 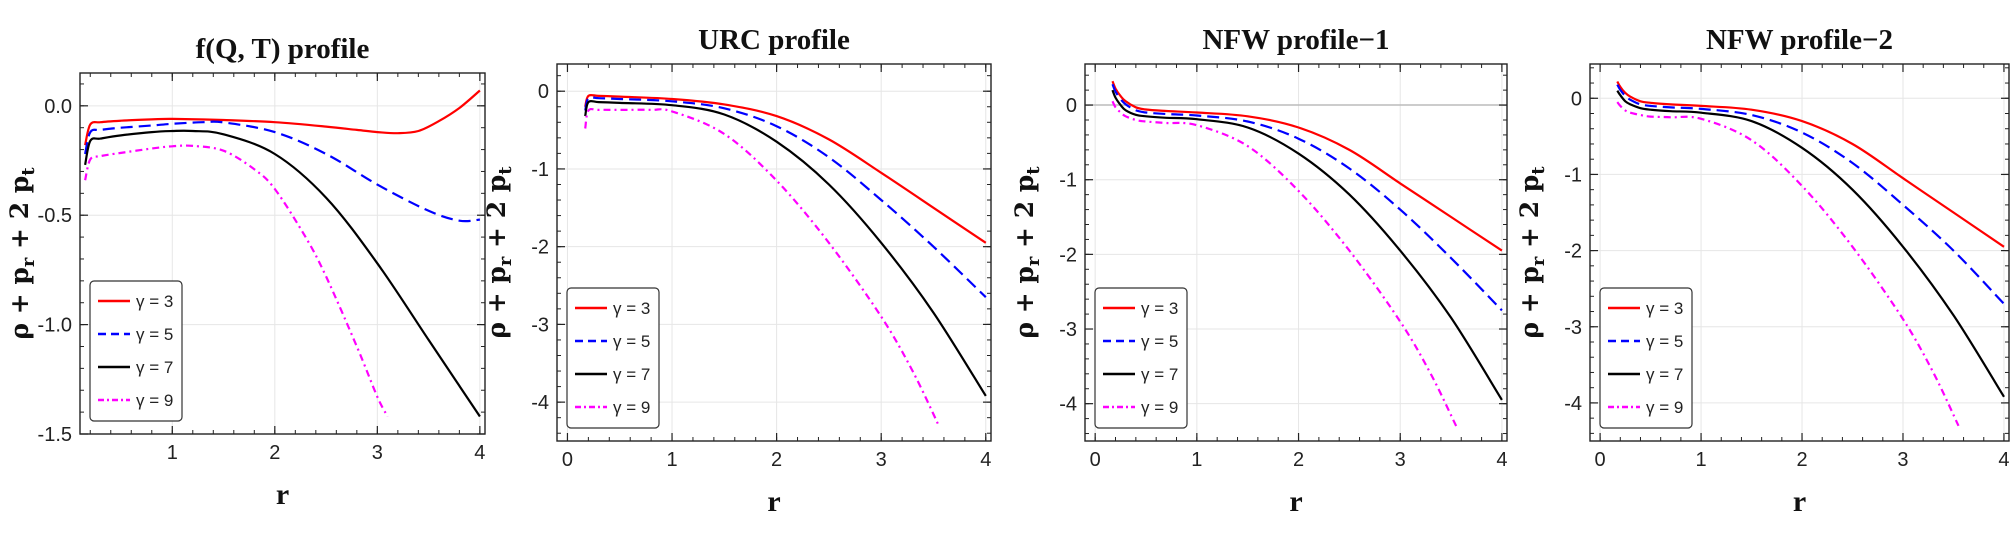 I want to click on y-tick-label: -0.5, so click(x=55, y=216).